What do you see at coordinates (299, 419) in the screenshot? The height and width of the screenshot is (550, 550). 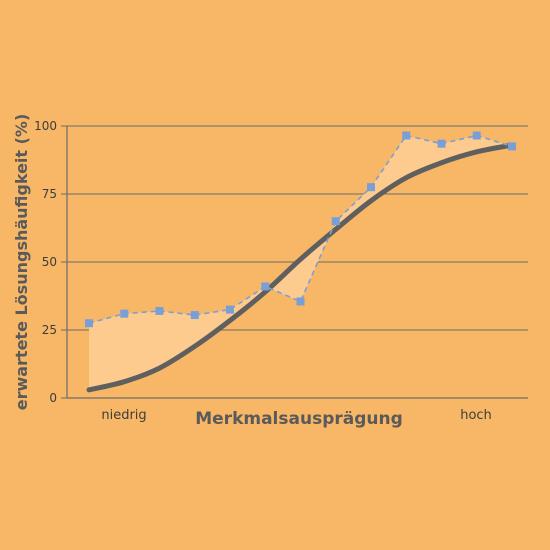 I see `x-axis-title: Merkmalsausprägung` at bounding box center [299, 419].